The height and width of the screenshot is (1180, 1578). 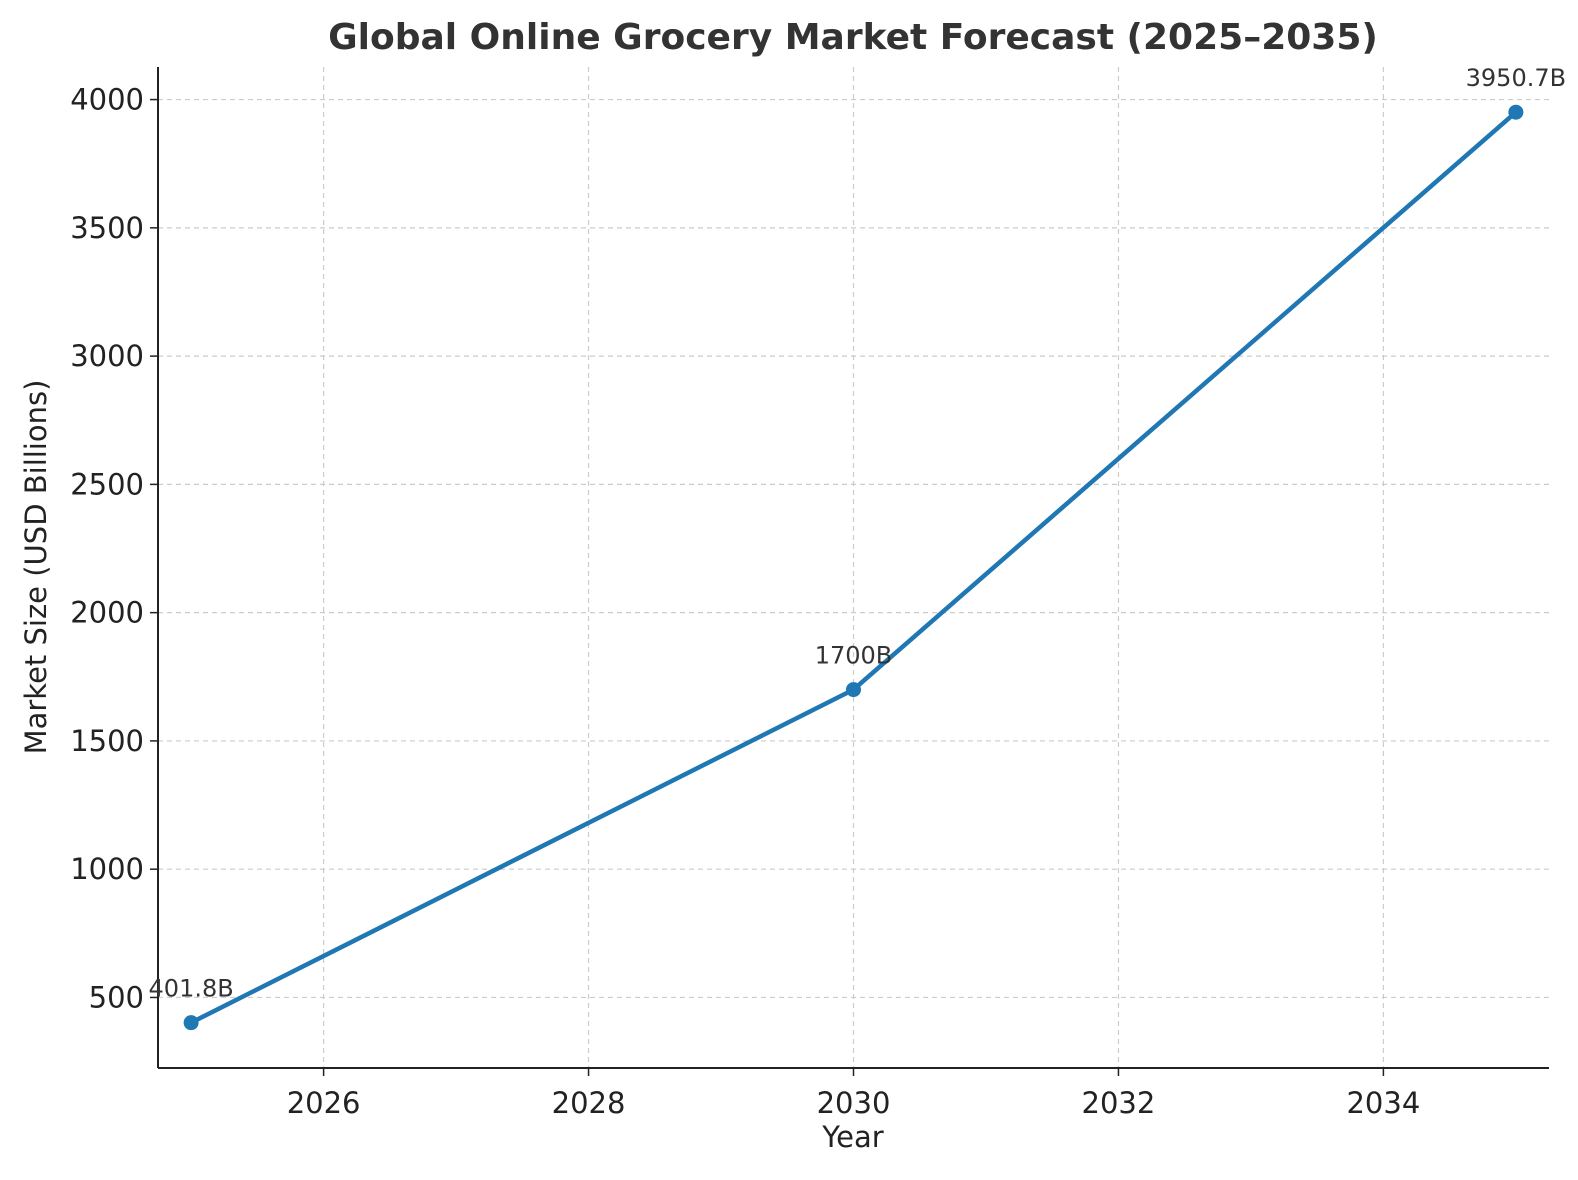 I want to click on y-tick-label: 500, so click(x=116, y=997).